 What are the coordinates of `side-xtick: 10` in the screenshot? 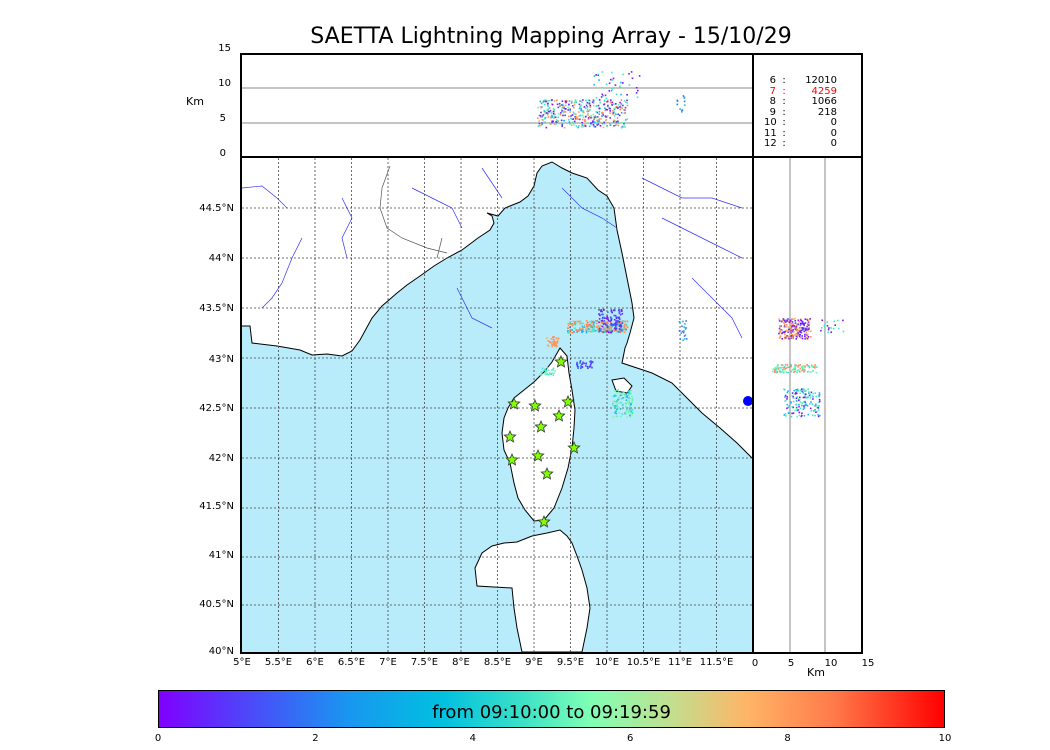 It's located at (831, 663).